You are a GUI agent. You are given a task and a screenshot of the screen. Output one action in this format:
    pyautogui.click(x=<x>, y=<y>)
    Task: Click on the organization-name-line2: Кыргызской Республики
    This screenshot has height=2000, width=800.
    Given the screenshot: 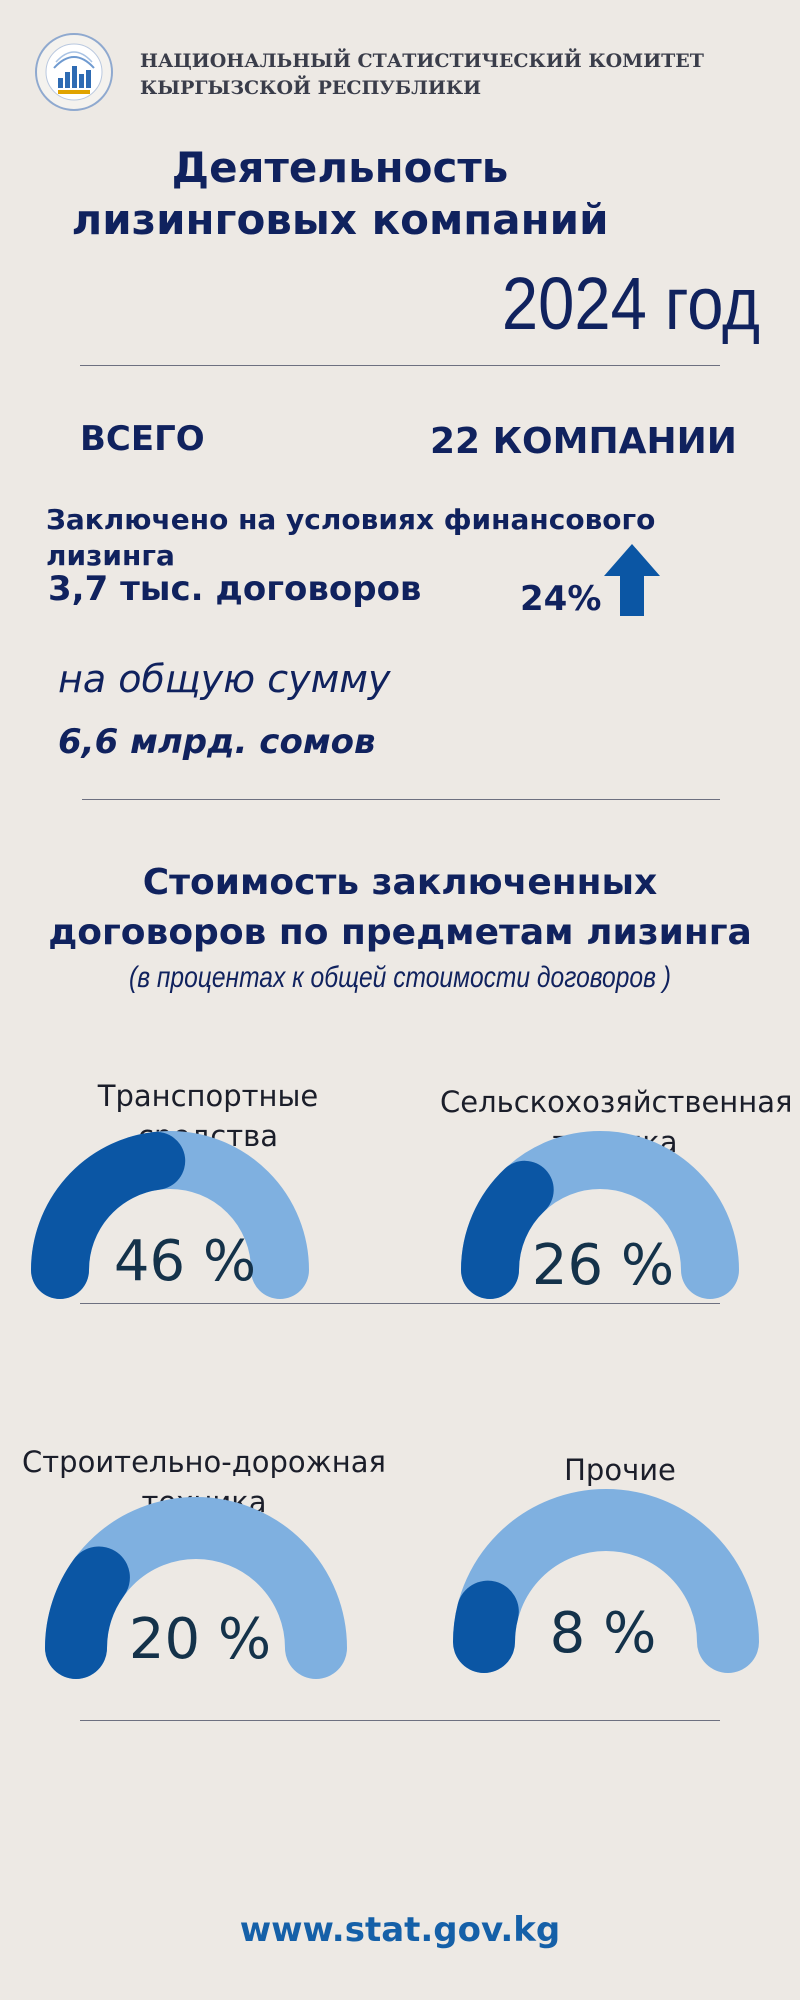 What is the action you would take?
    pyautogui.click(x=311, y=88)
    